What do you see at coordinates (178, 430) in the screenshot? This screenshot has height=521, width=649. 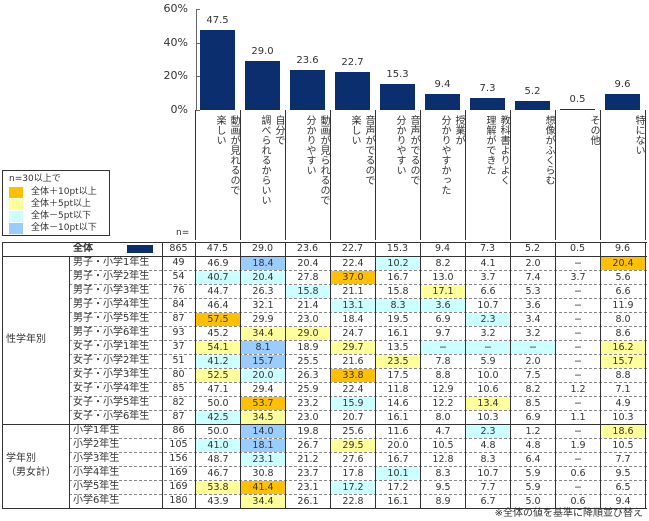 I see `row-n: 86` at bounding box center [178, 430].